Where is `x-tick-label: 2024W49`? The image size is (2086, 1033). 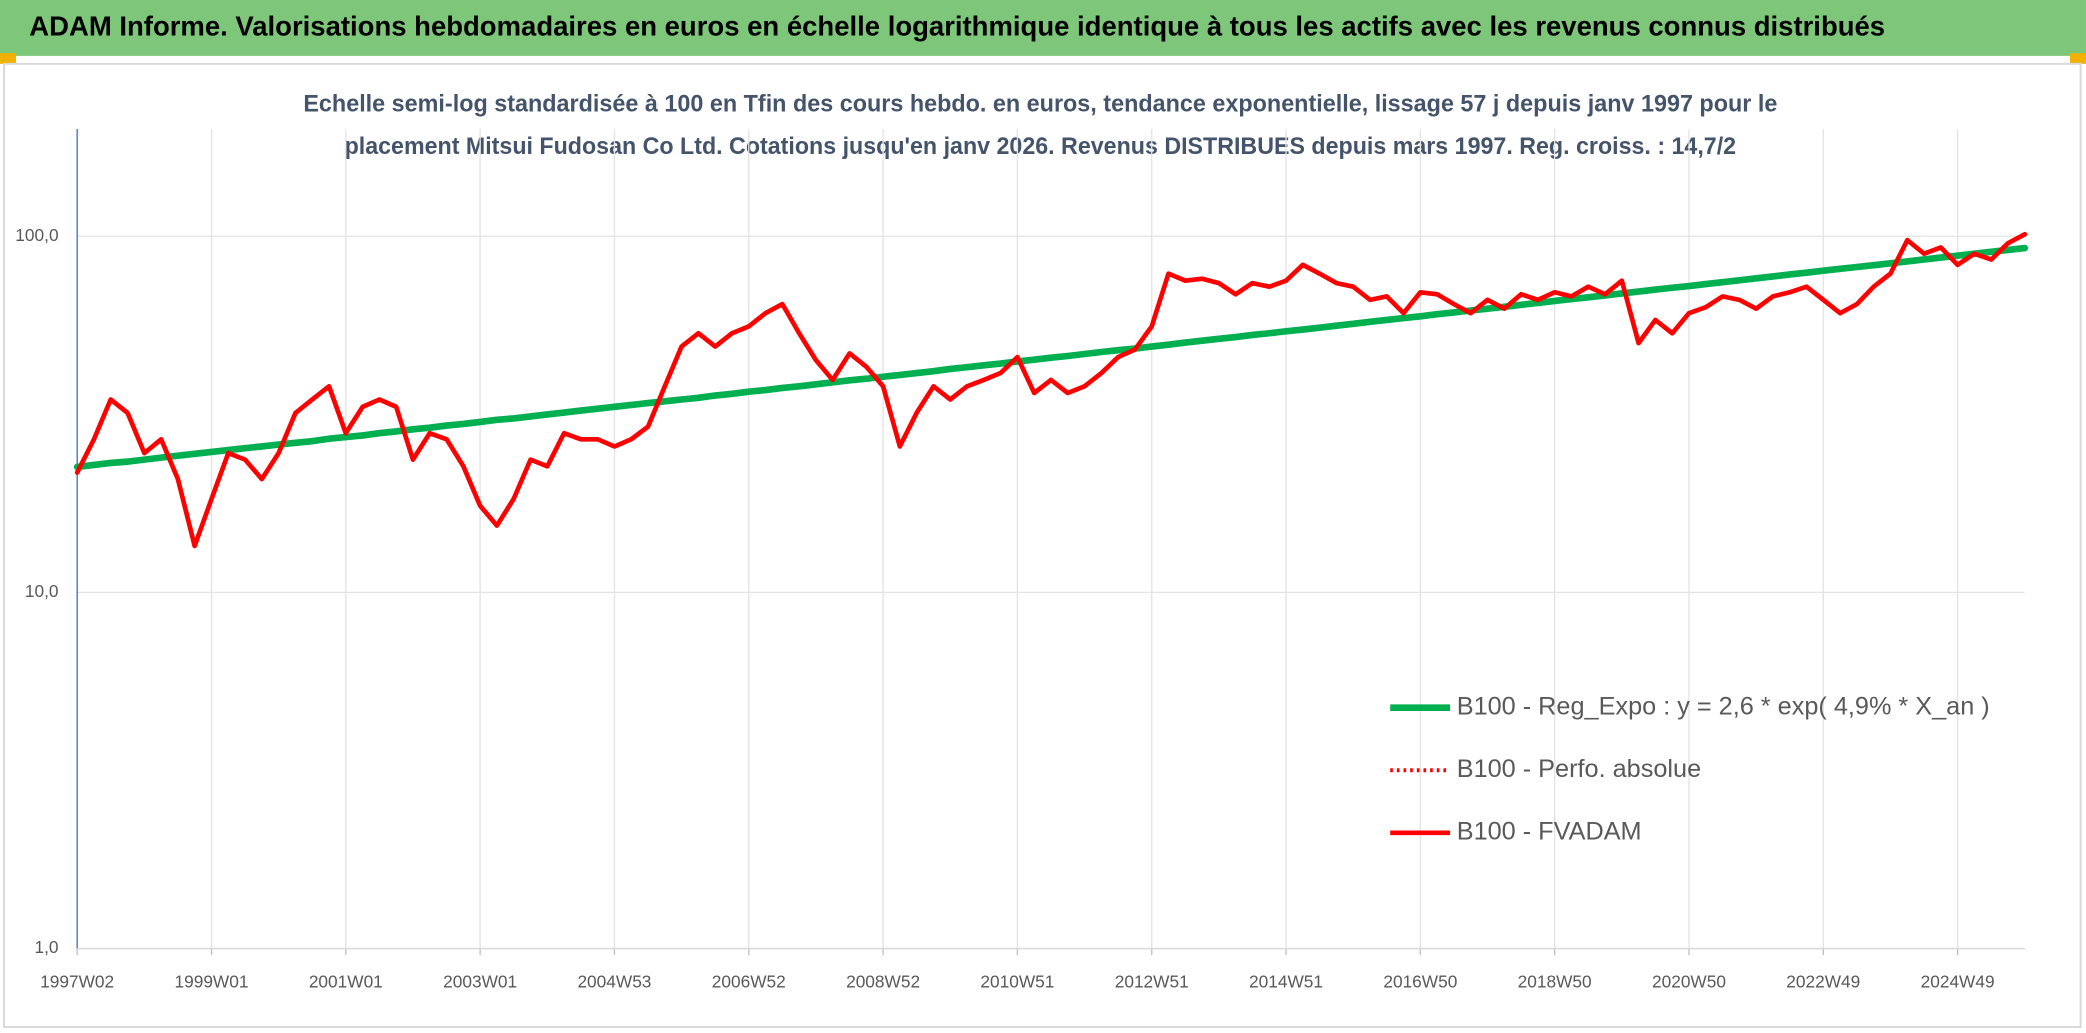 x-tick-label: 2024W49 is located at coordinates (1958, 982).